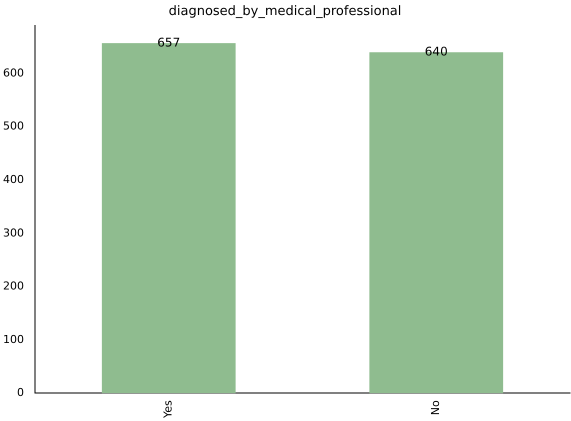 The image size is (571, 421). What do you see at coordinates (285, 12) in the screenshot?
I see `chart-title: diagnosed_by_medical_professional` at bounding box center [285, 12].